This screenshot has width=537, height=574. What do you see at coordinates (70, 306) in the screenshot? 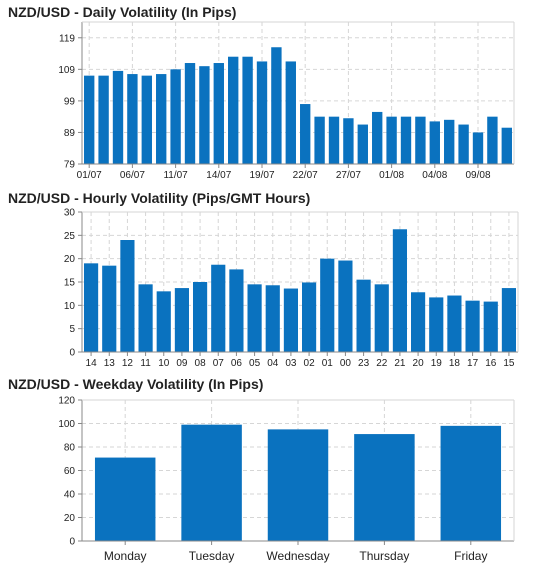
I see `y-tick-label: 10` at bounding box center [70, 306].